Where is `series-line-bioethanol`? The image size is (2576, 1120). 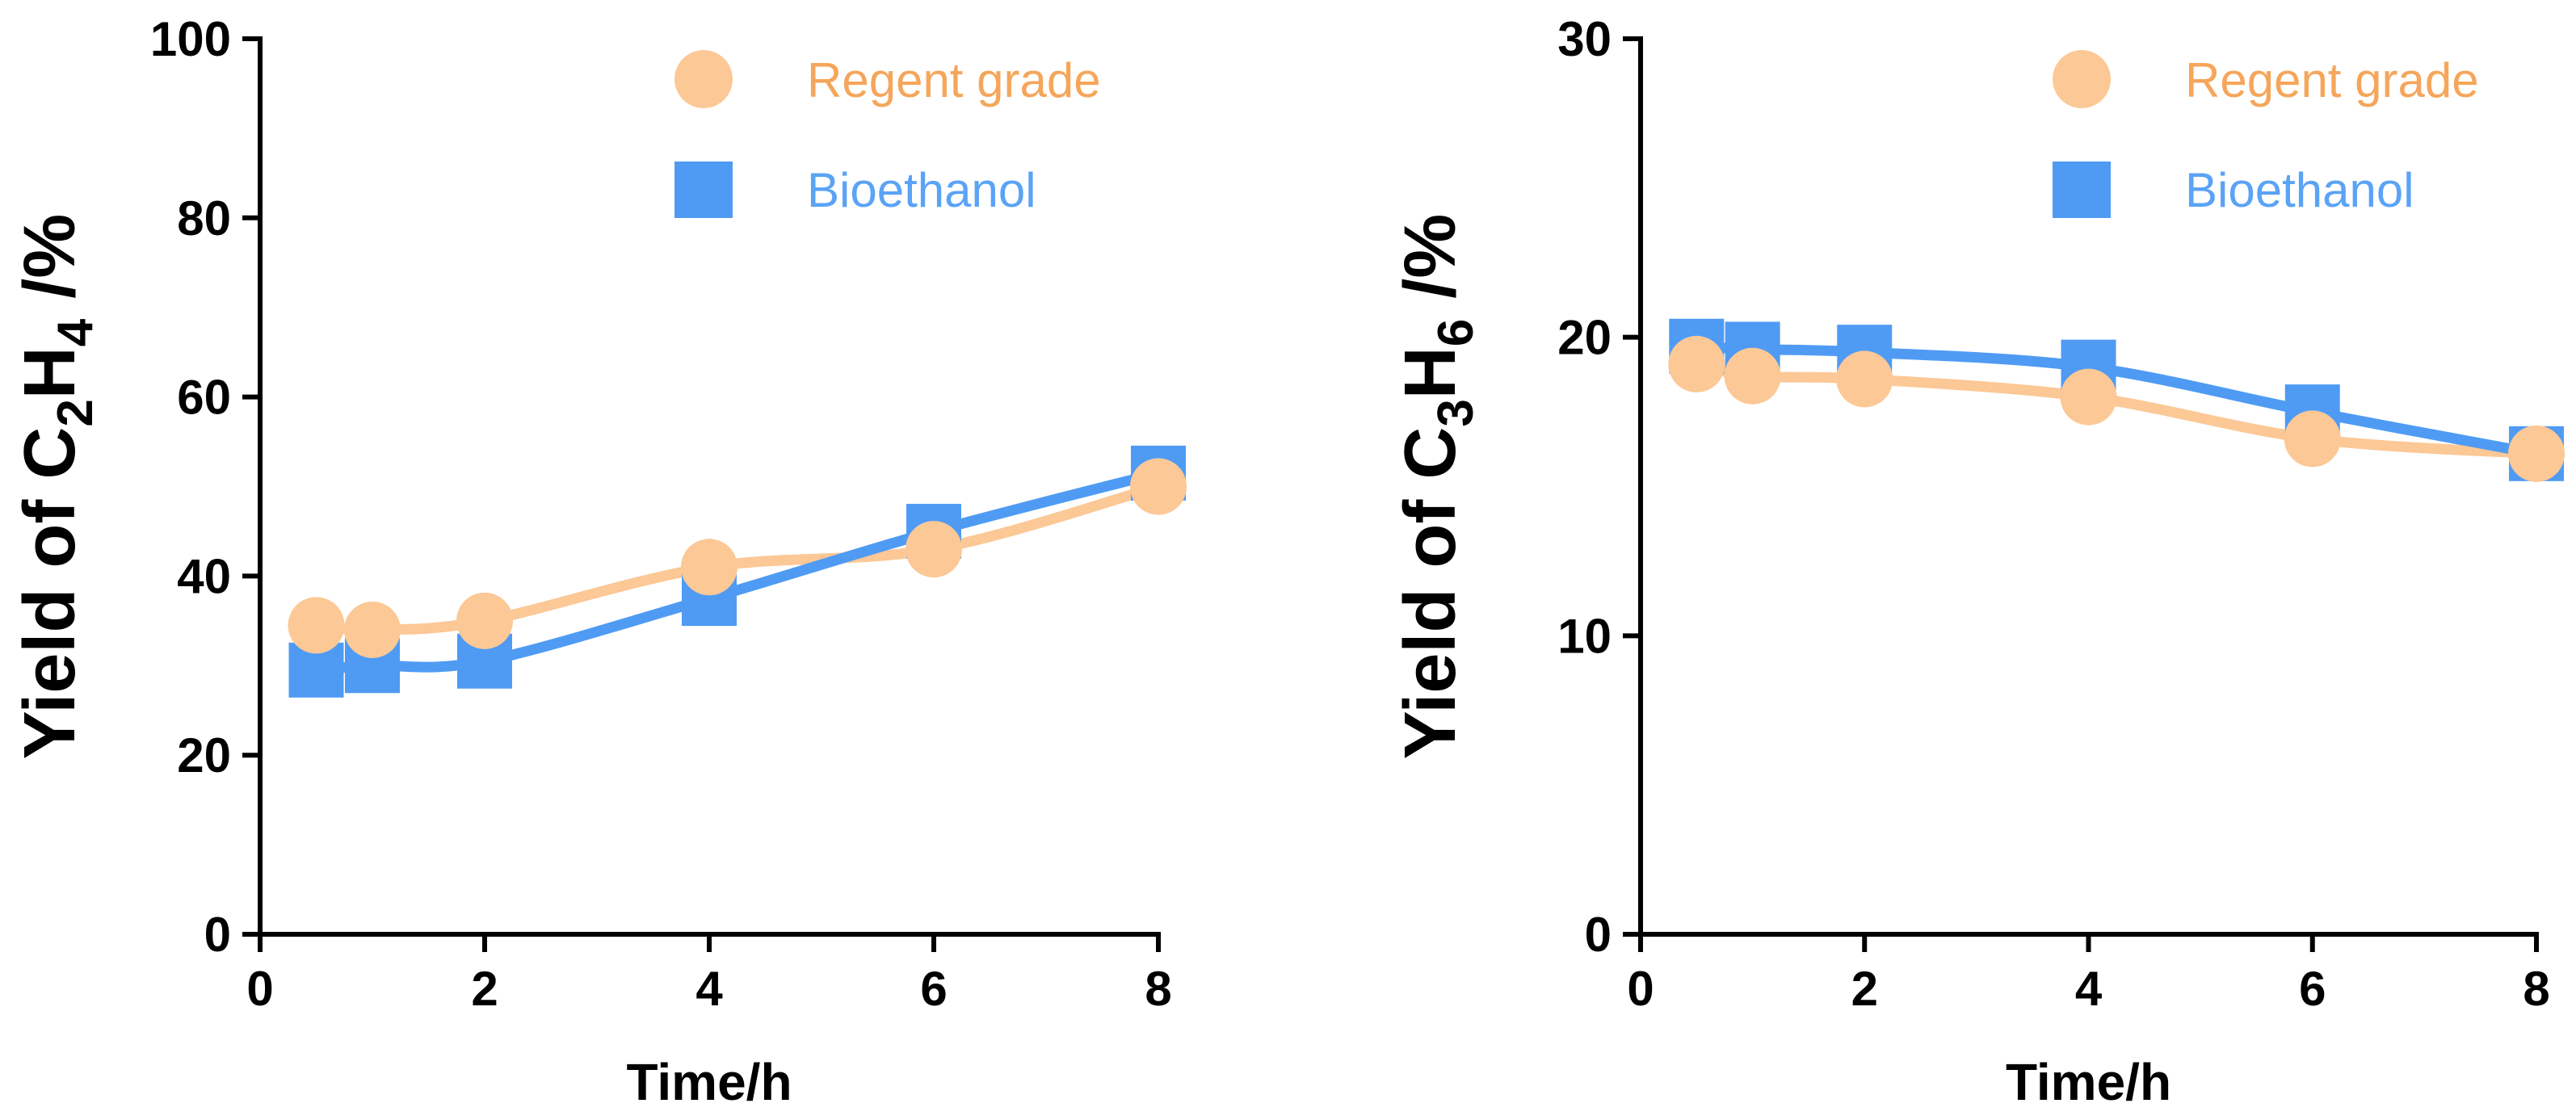
series-line-bioethanol is located at coordinates (737, 572).